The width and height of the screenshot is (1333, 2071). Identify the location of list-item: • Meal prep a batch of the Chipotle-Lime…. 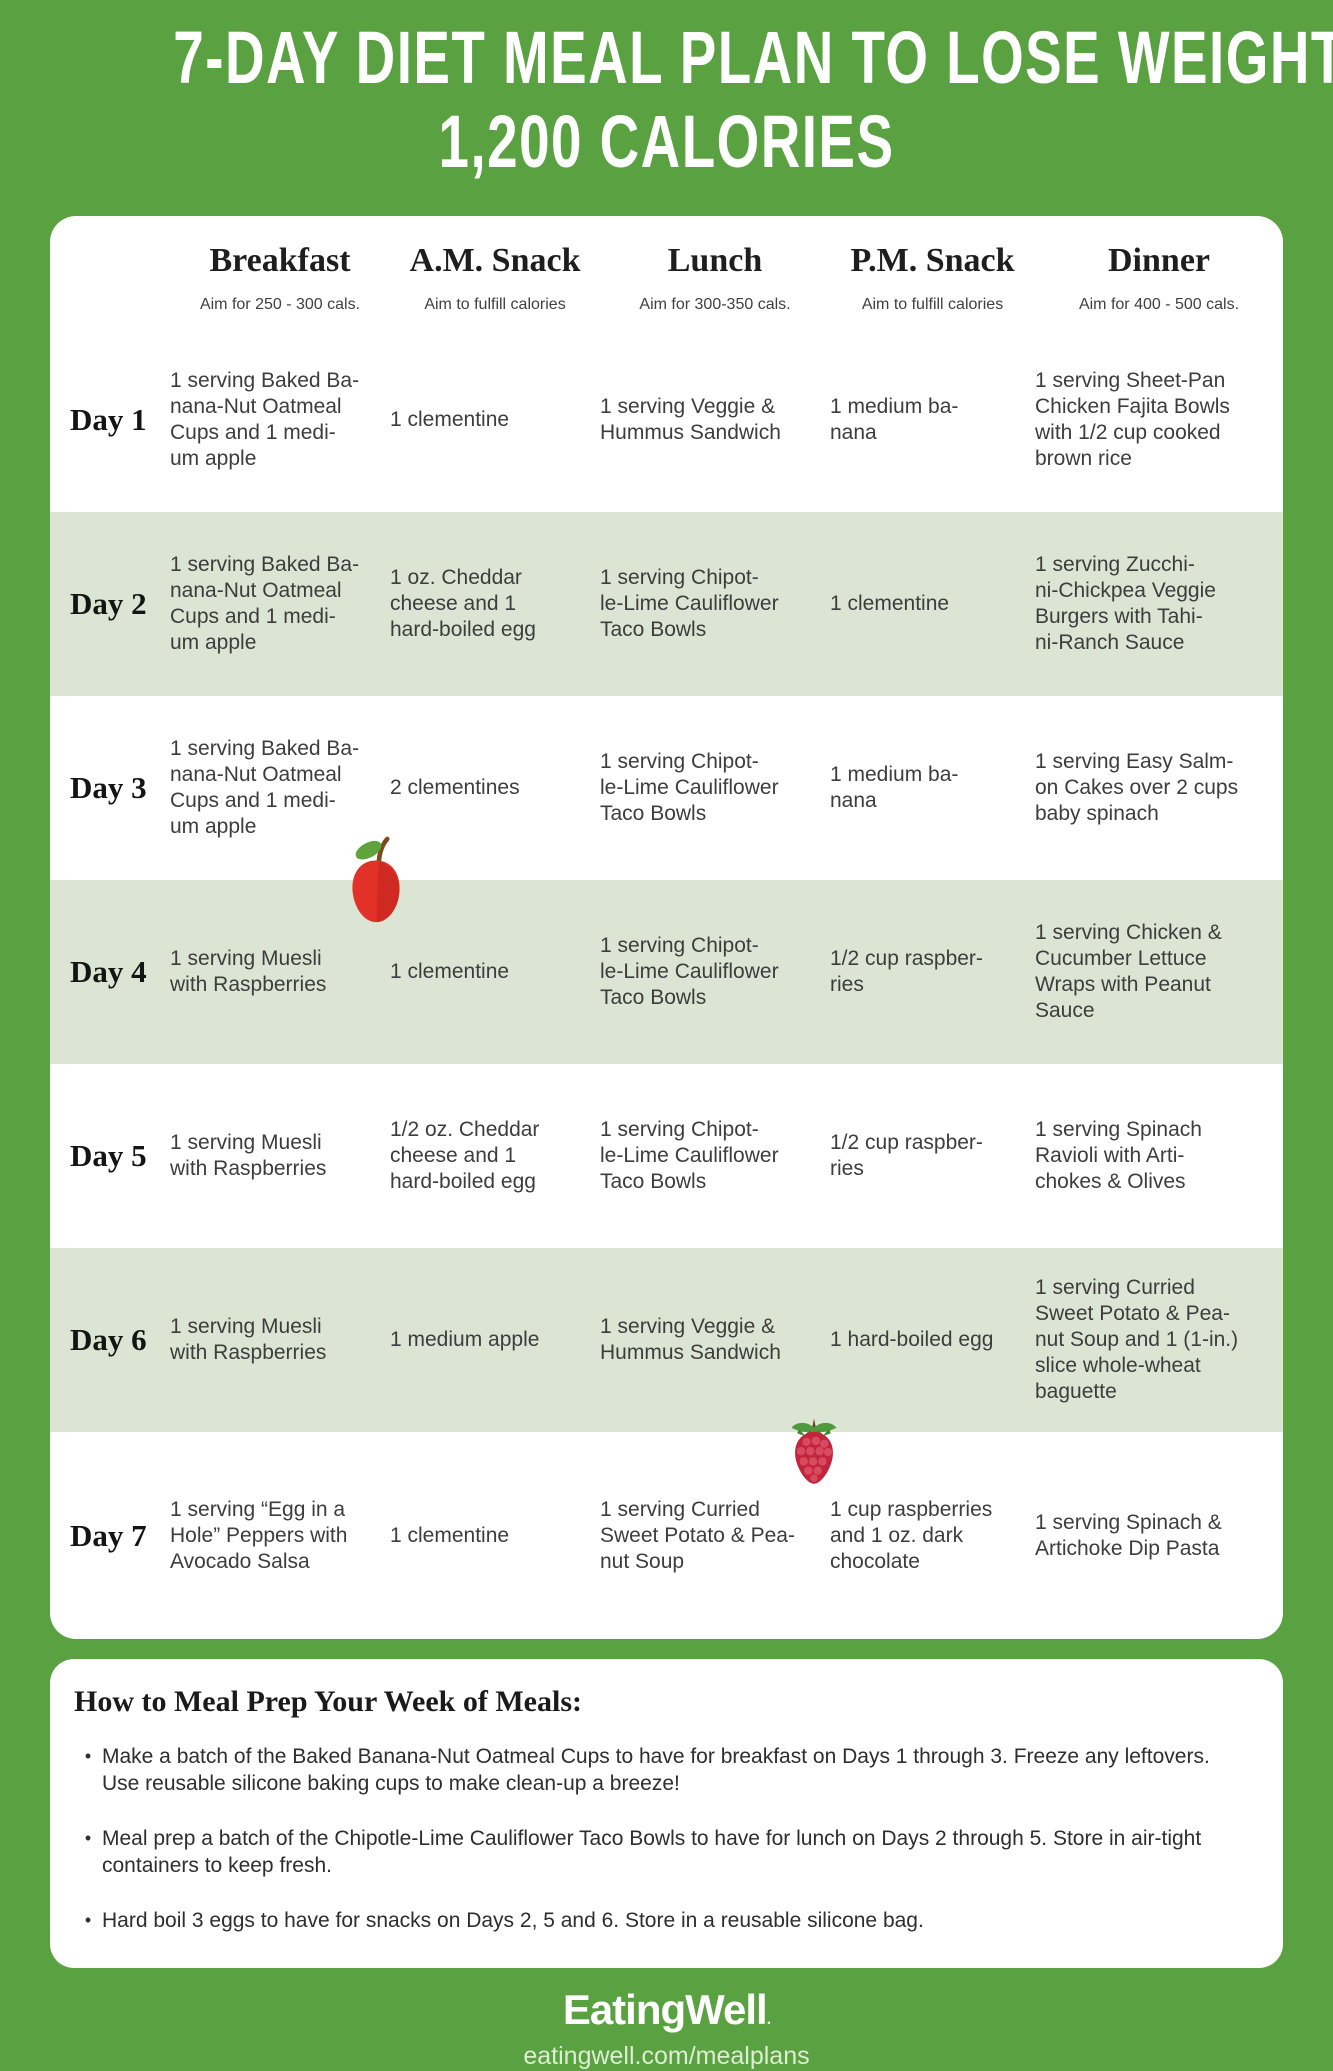
(660, 1852).